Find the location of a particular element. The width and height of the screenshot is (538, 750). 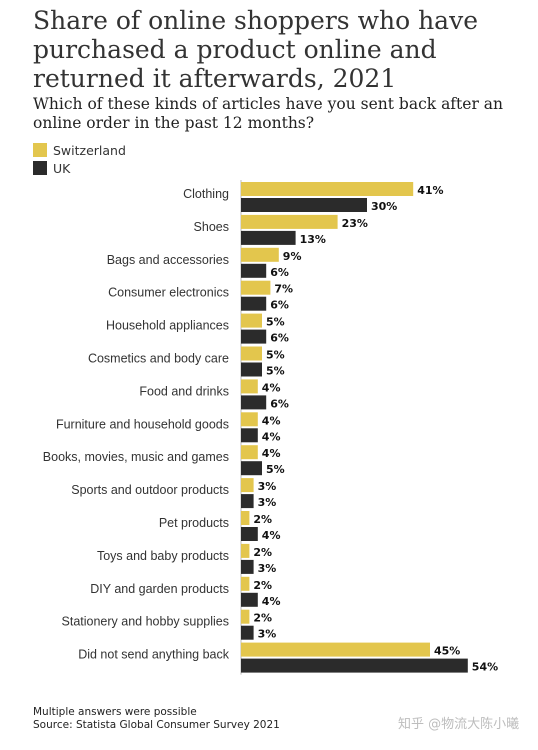

bar-switzerland-toys-and-baby-products is located at coordinates (245, 550).